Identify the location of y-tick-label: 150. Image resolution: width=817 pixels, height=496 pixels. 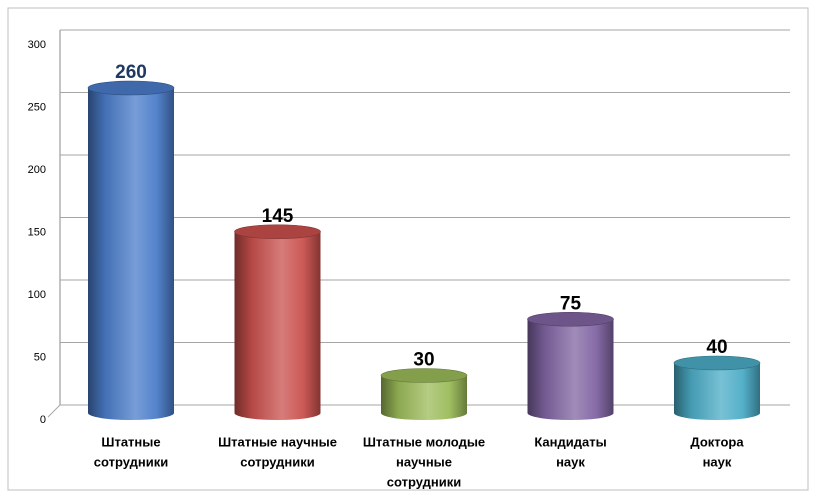
(37, 232).